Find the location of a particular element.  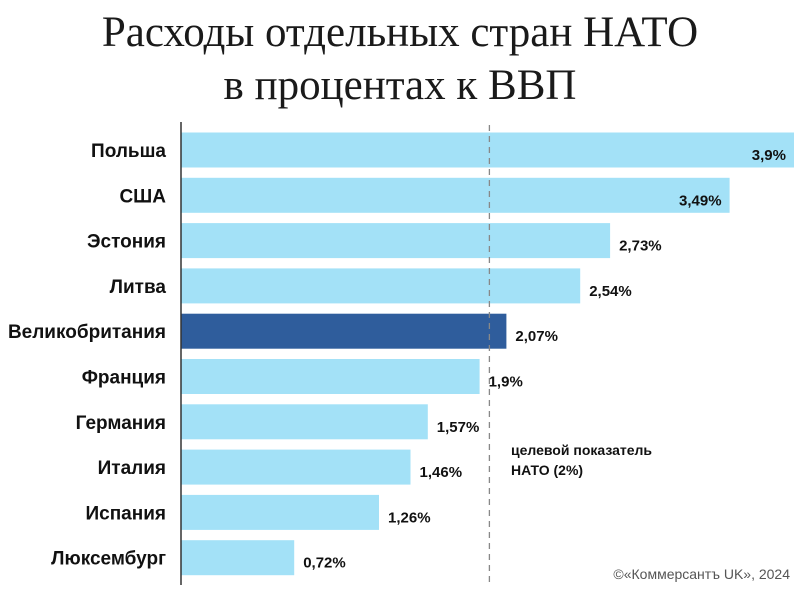

value-label: 3,9% is located at coordinates (769, 155).